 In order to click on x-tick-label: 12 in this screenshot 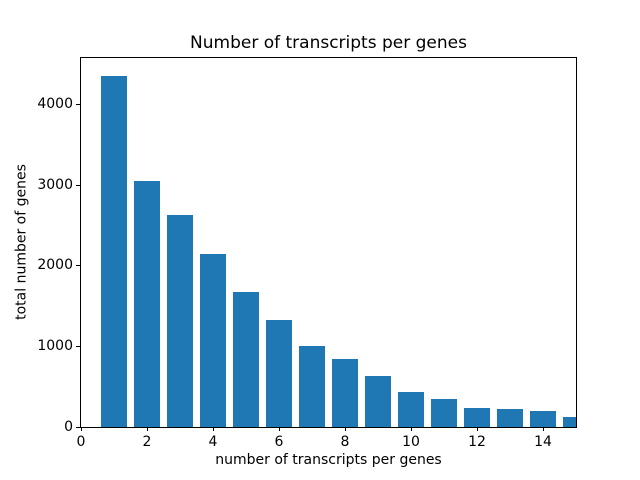, I will do `click(477, 442)`.